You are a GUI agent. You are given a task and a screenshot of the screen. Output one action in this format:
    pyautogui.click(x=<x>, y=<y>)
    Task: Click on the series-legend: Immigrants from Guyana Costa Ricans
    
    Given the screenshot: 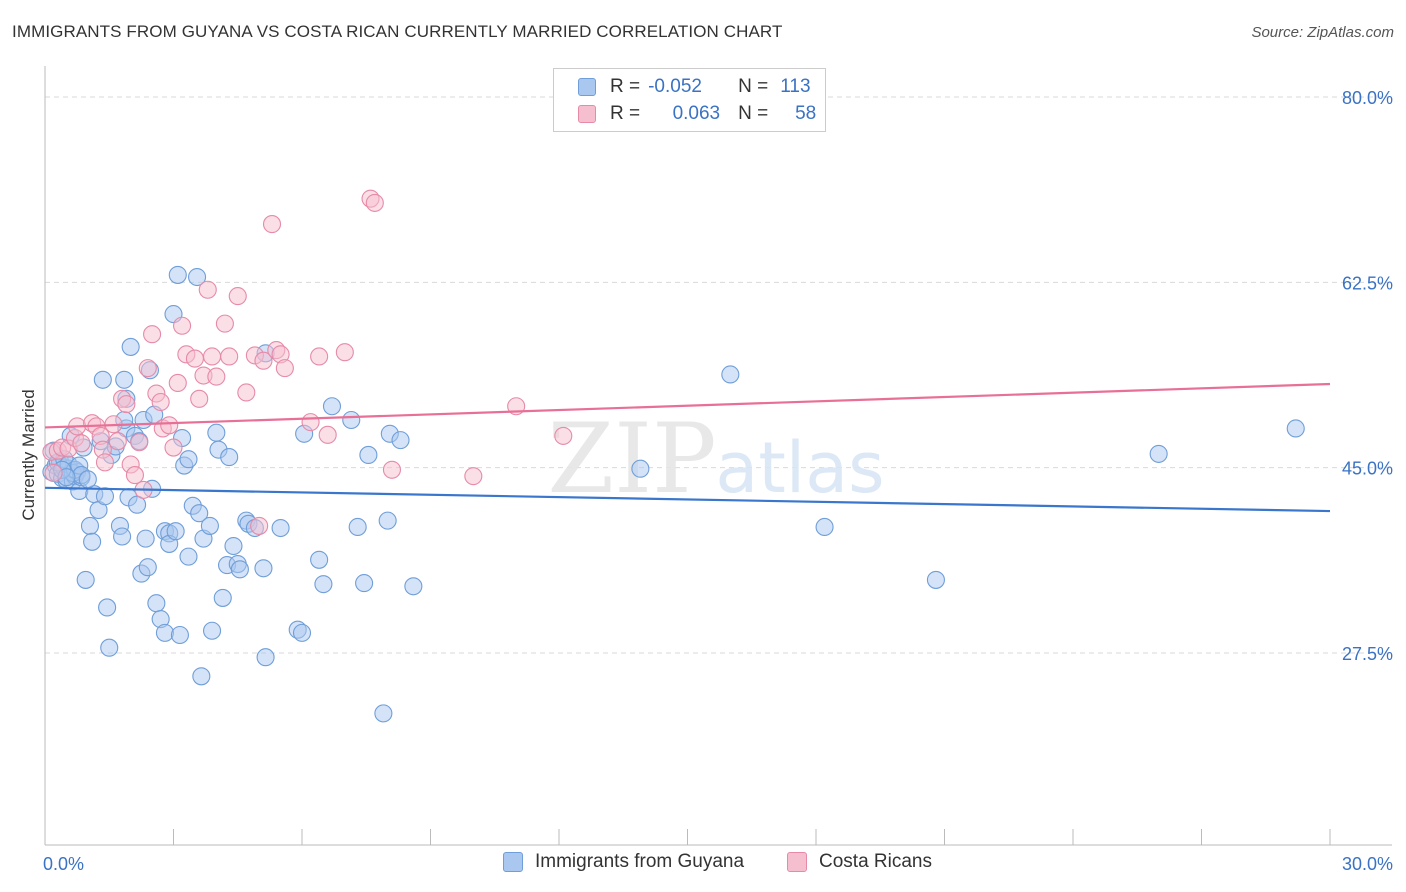 What is the action you would take?
    pyautogui.click(x=703, y=865)
    